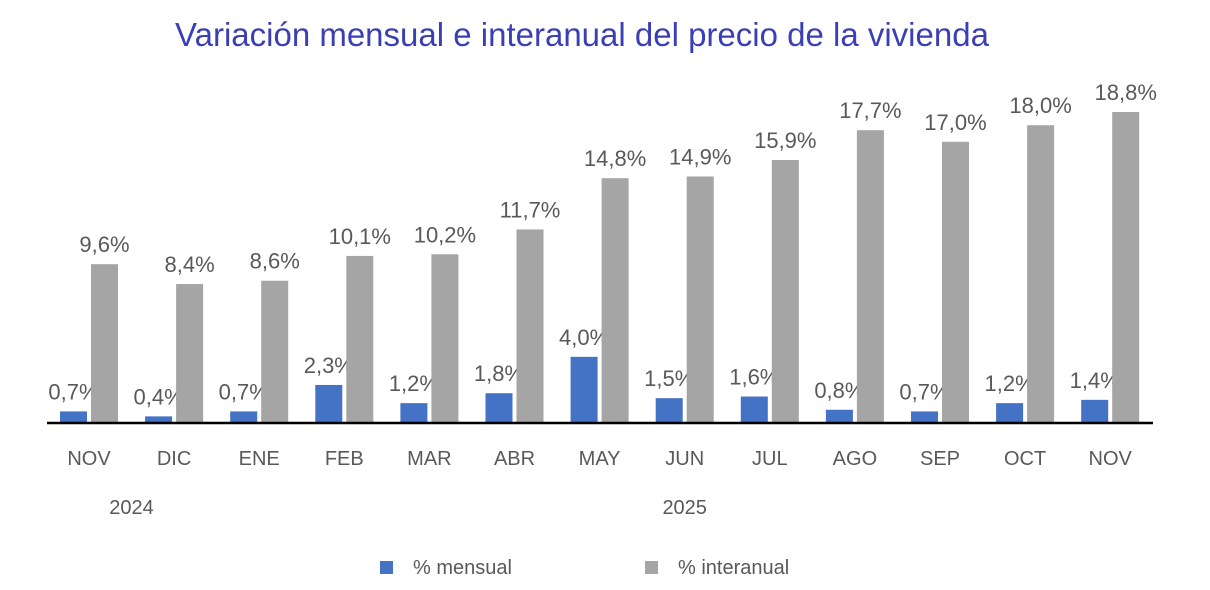 Image resolution: width=1210 pixels, height=590 pixels. What do you see at coordinates (1095, 380) in the screenshot?
I see `data-label: 1,4%` at bounding box center [1095, 380].